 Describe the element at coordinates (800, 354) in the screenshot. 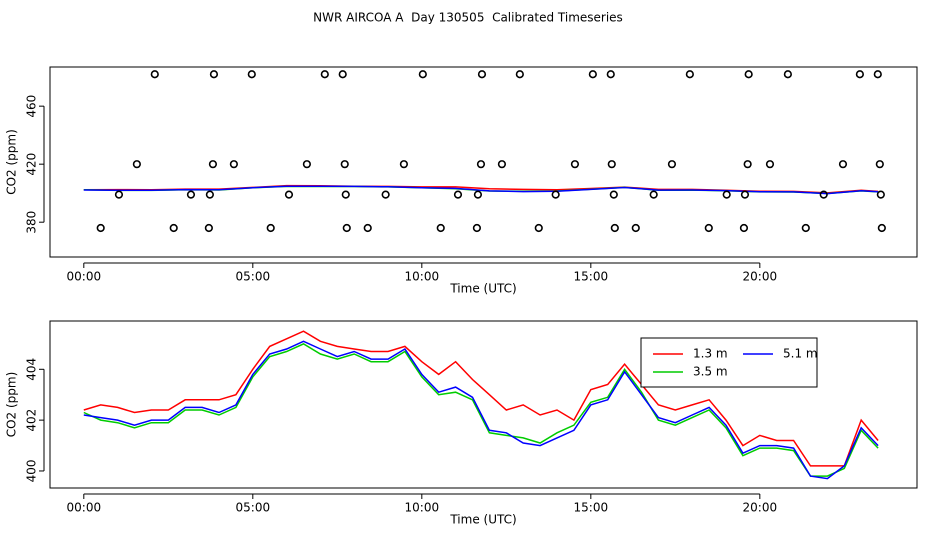

I see `legend-label: 5.1 m` at that location.